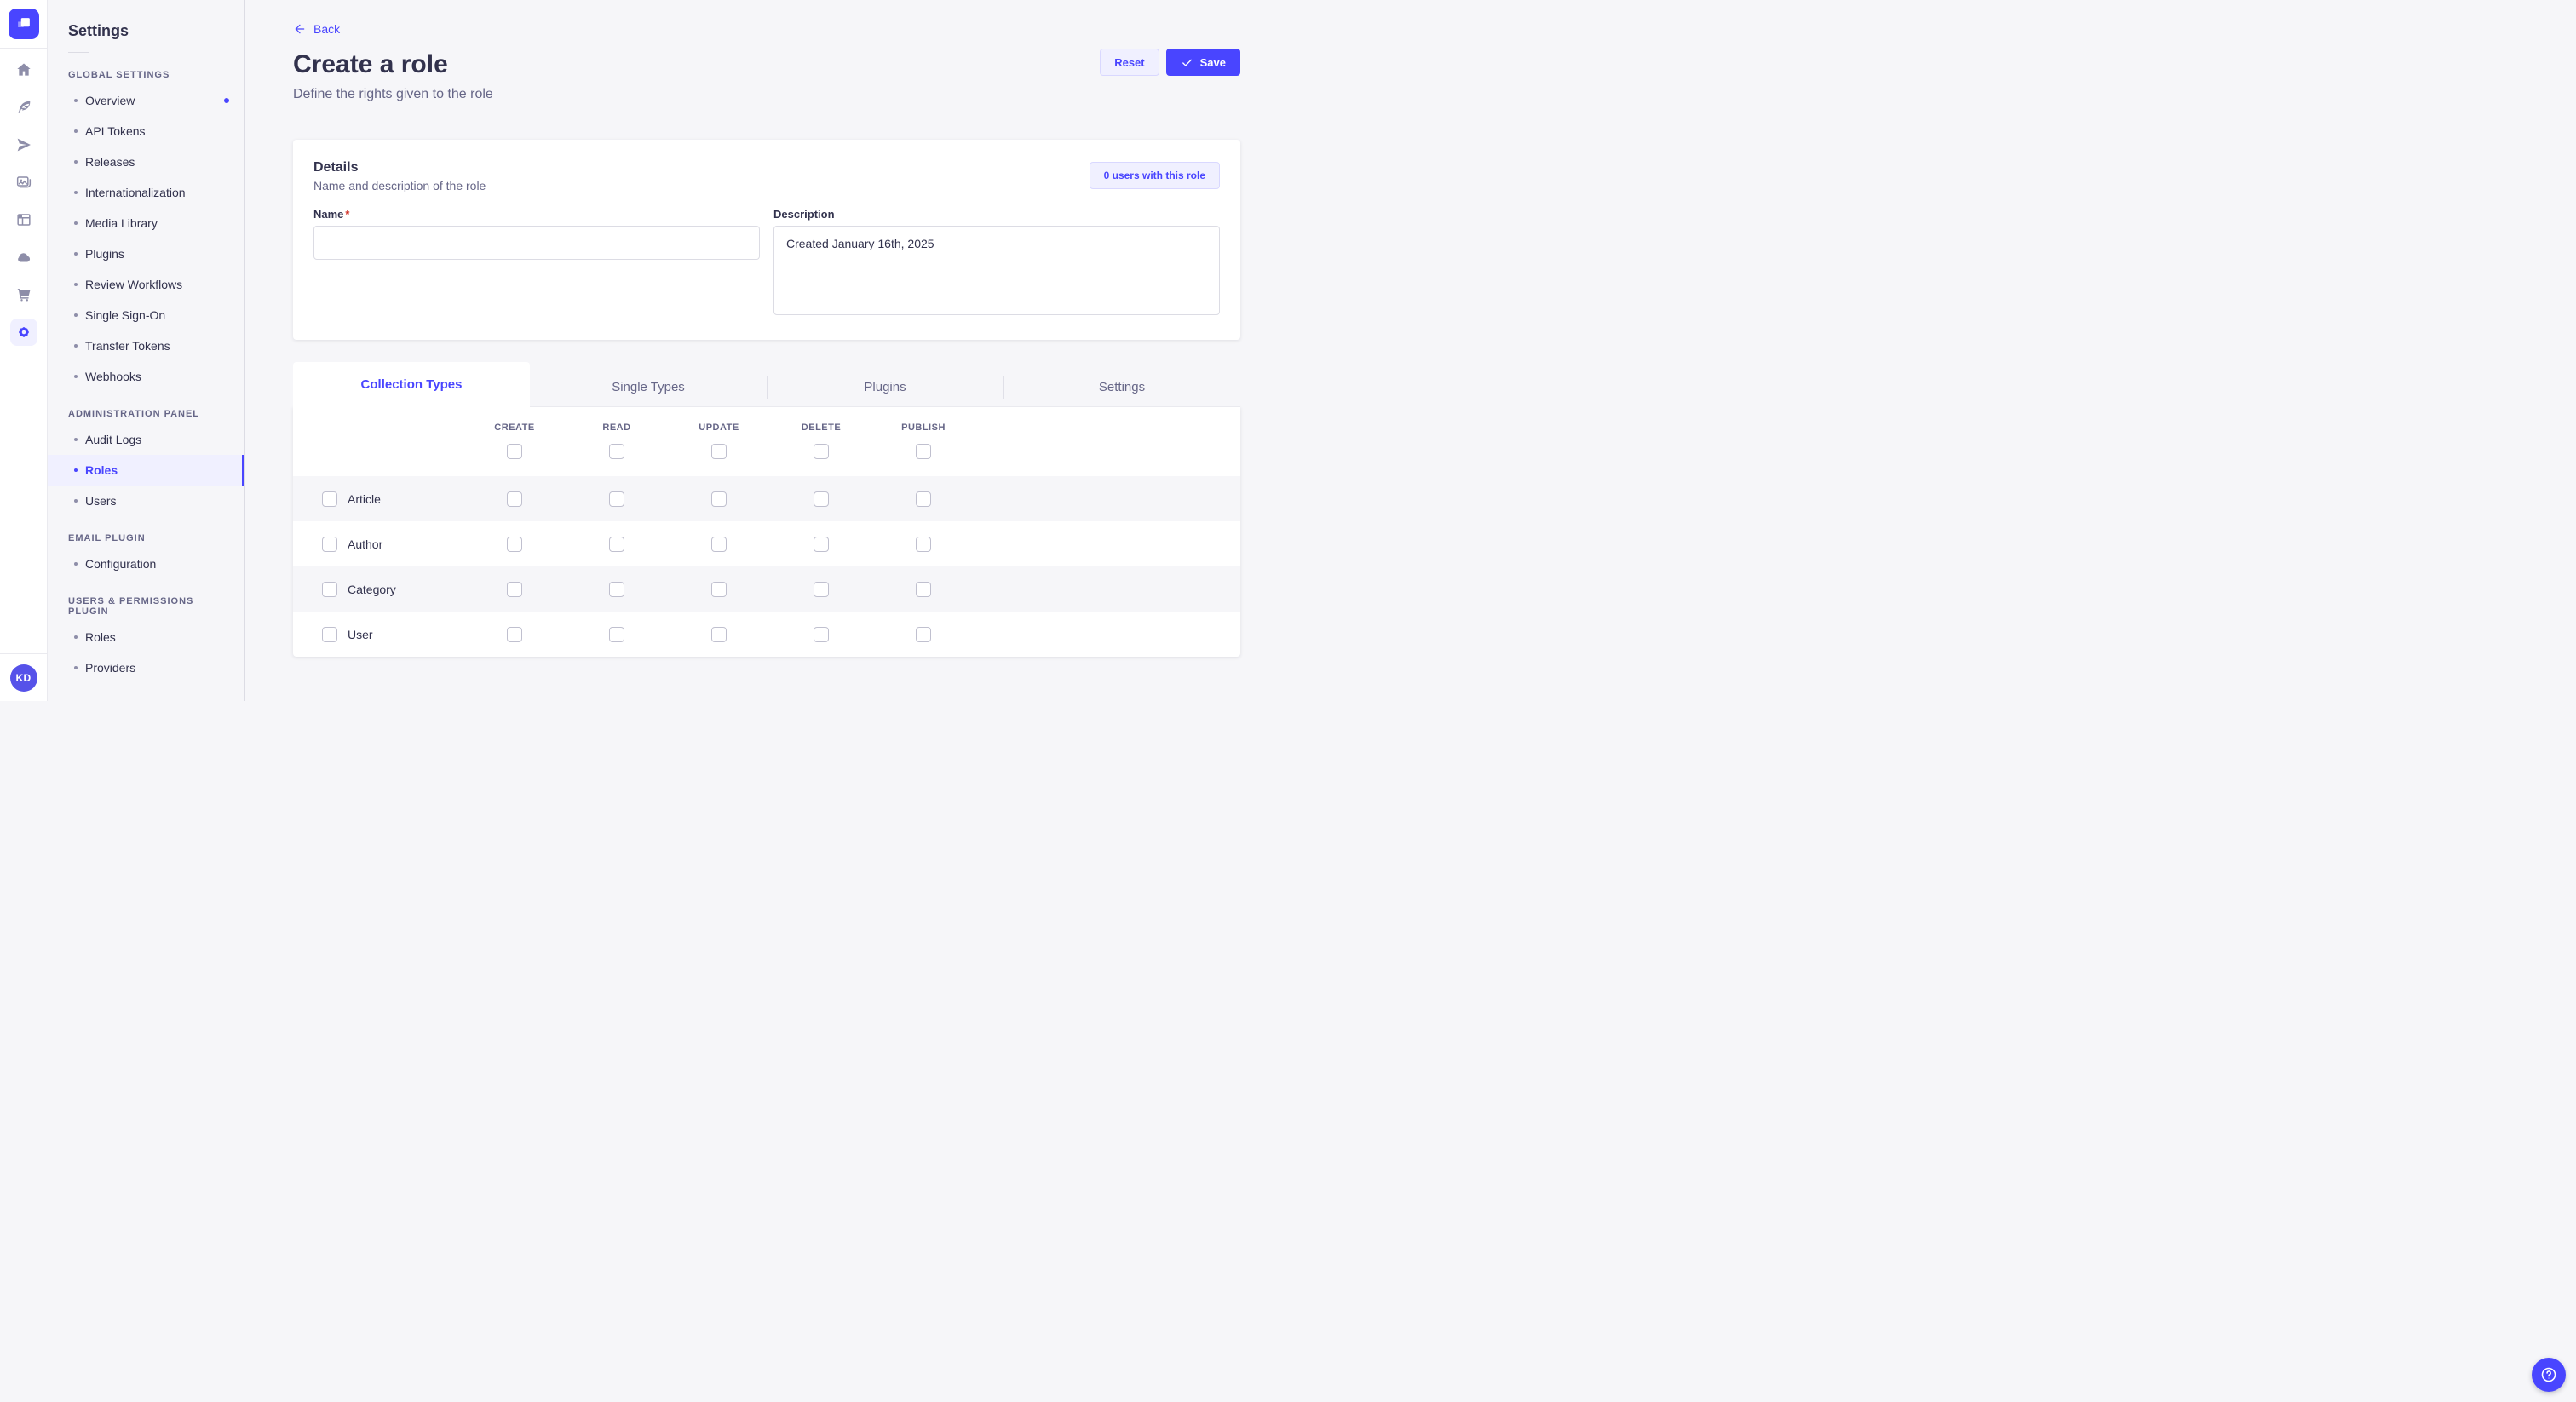 This screenshot has width=2576, height=1402. Describe the element at coordinates (330, 634) in the screenshot. I see `user-select-checkbox` at that location.